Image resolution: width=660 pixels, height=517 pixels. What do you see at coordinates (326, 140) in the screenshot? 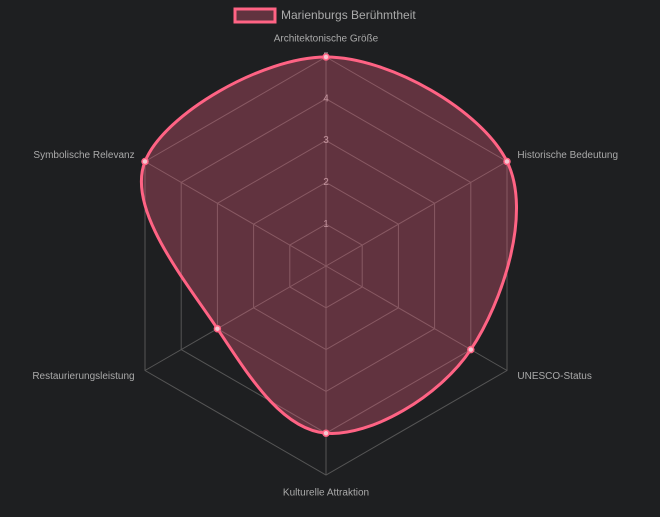
I see `tick-label: 3` at bounding box center [326, 140].